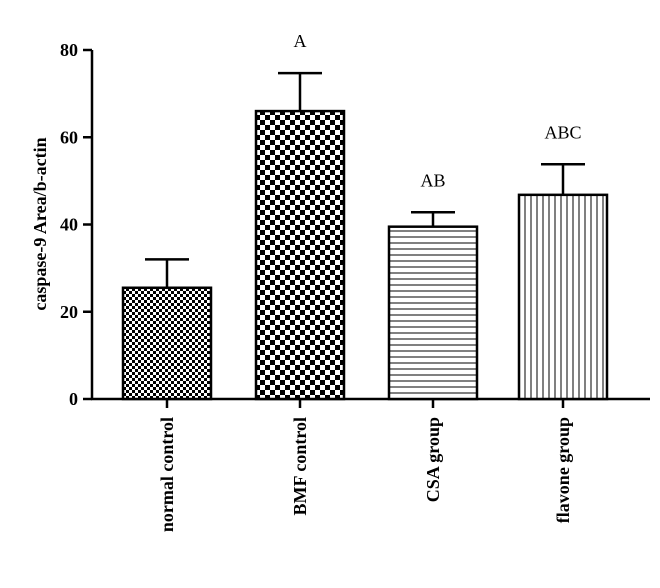  What do you see at coordinates (433, 459) in the screenshot?
I see `x-tick-label: CSA group` at bounding box center [433, 459].